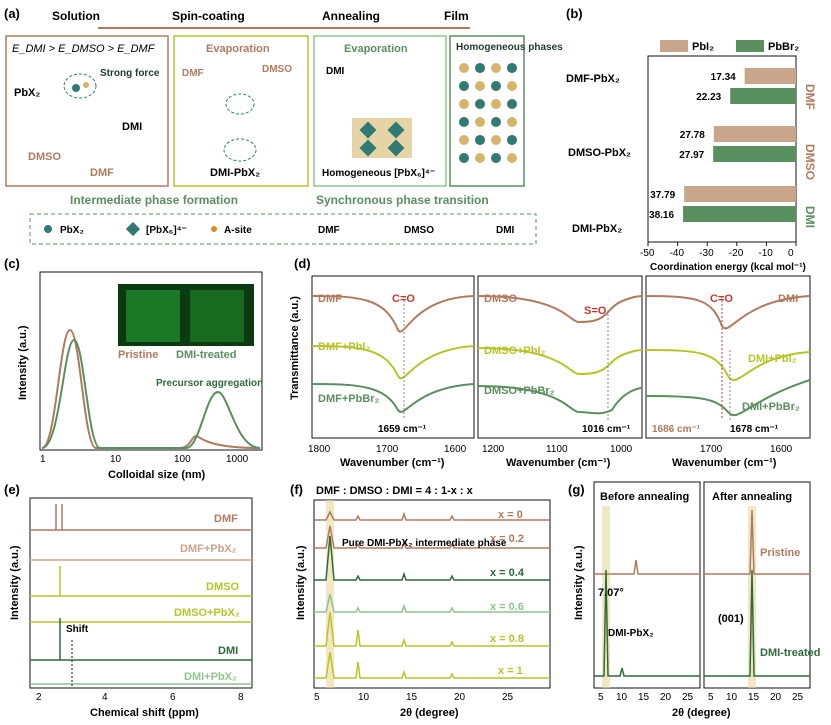 The image size is (831, 725). I want to click on tick-c-4: 1000, so click(237, 459).